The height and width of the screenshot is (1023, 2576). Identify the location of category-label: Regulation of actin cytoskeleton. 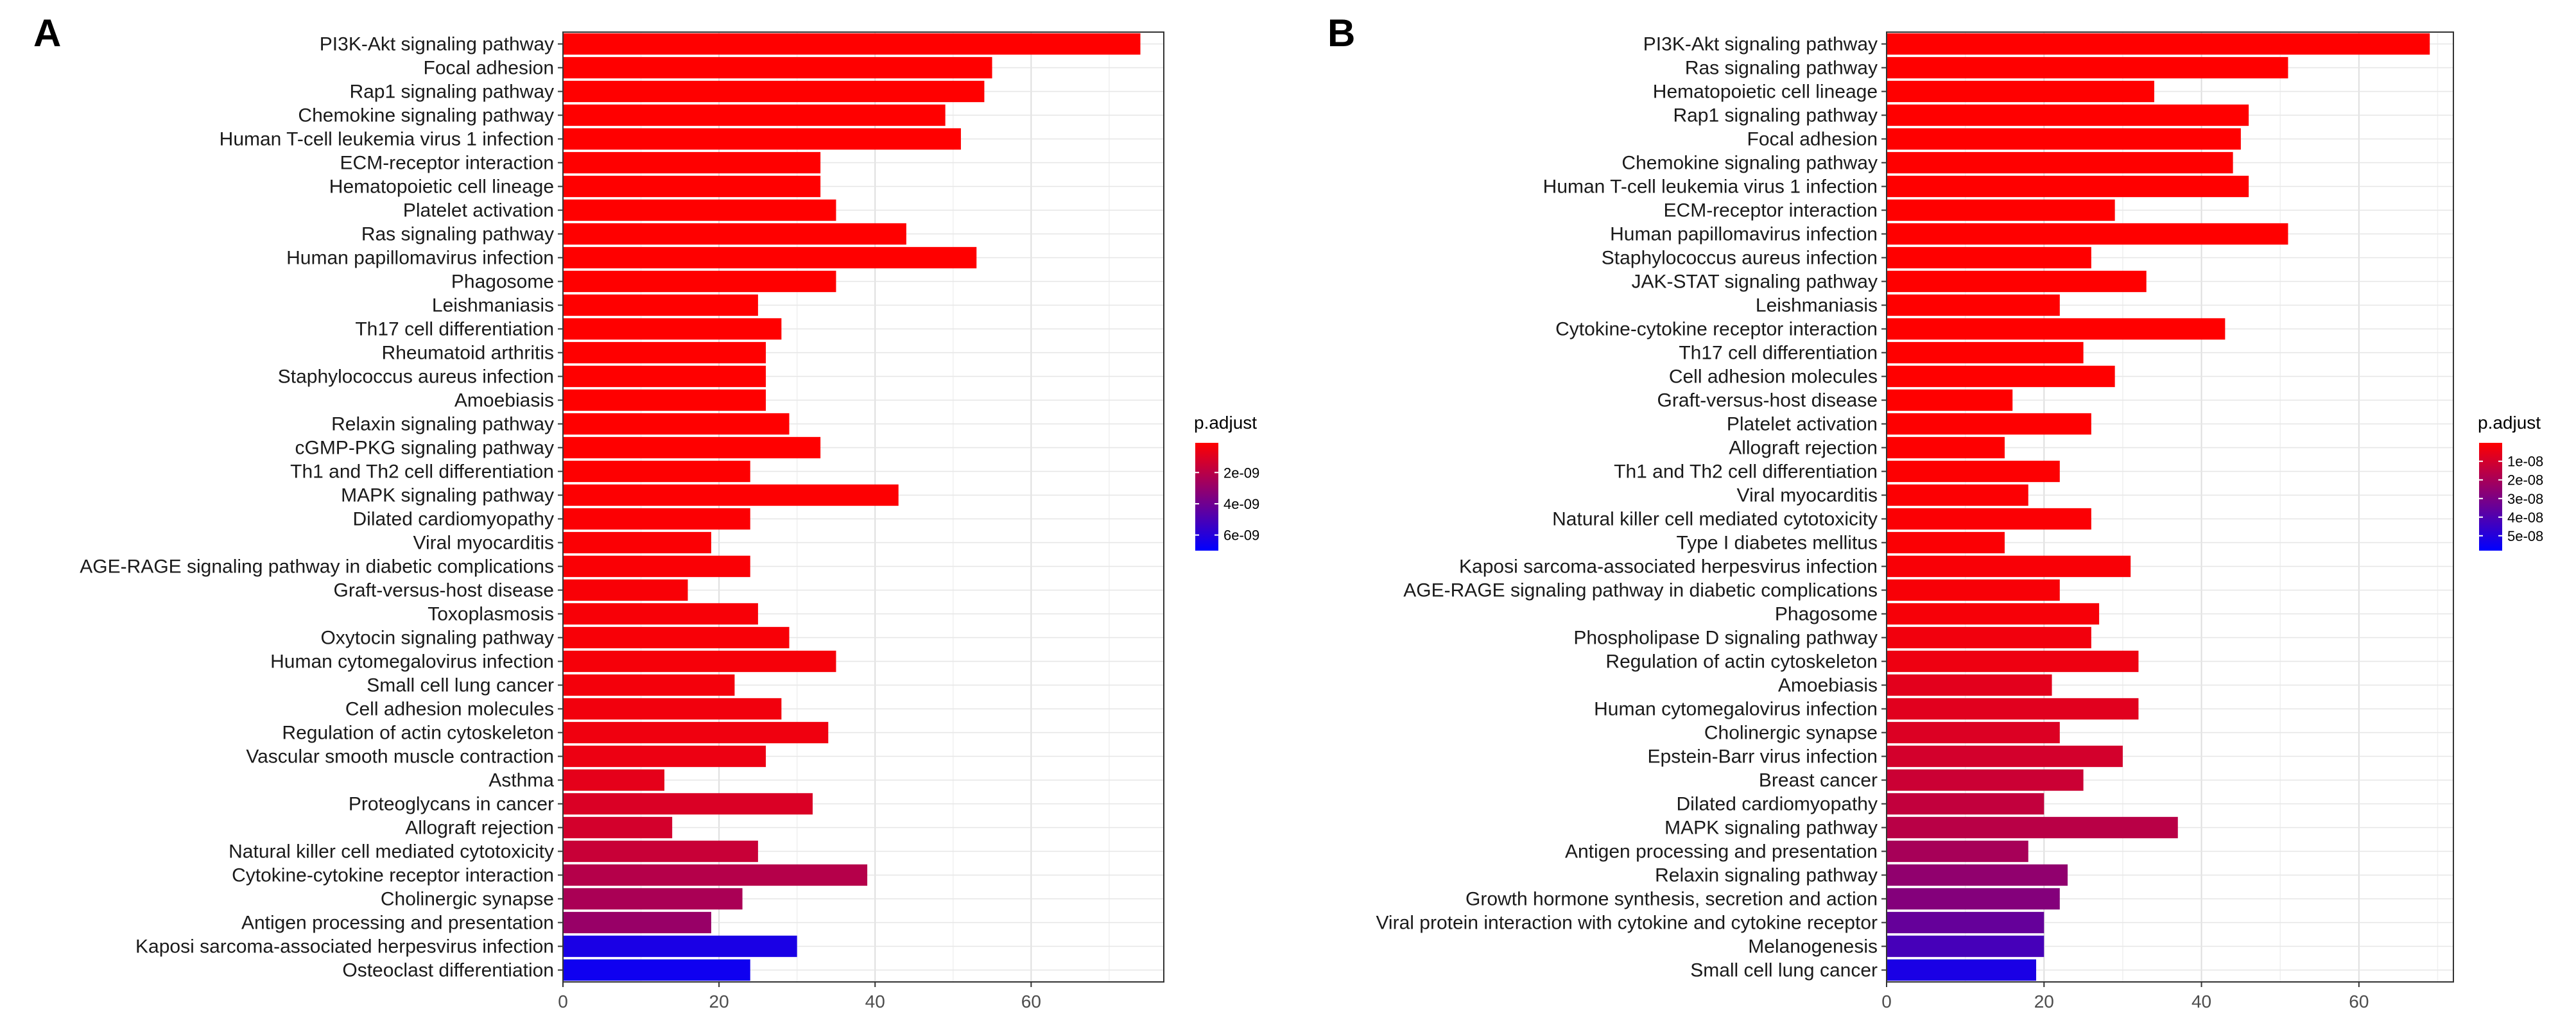
(418, 733).